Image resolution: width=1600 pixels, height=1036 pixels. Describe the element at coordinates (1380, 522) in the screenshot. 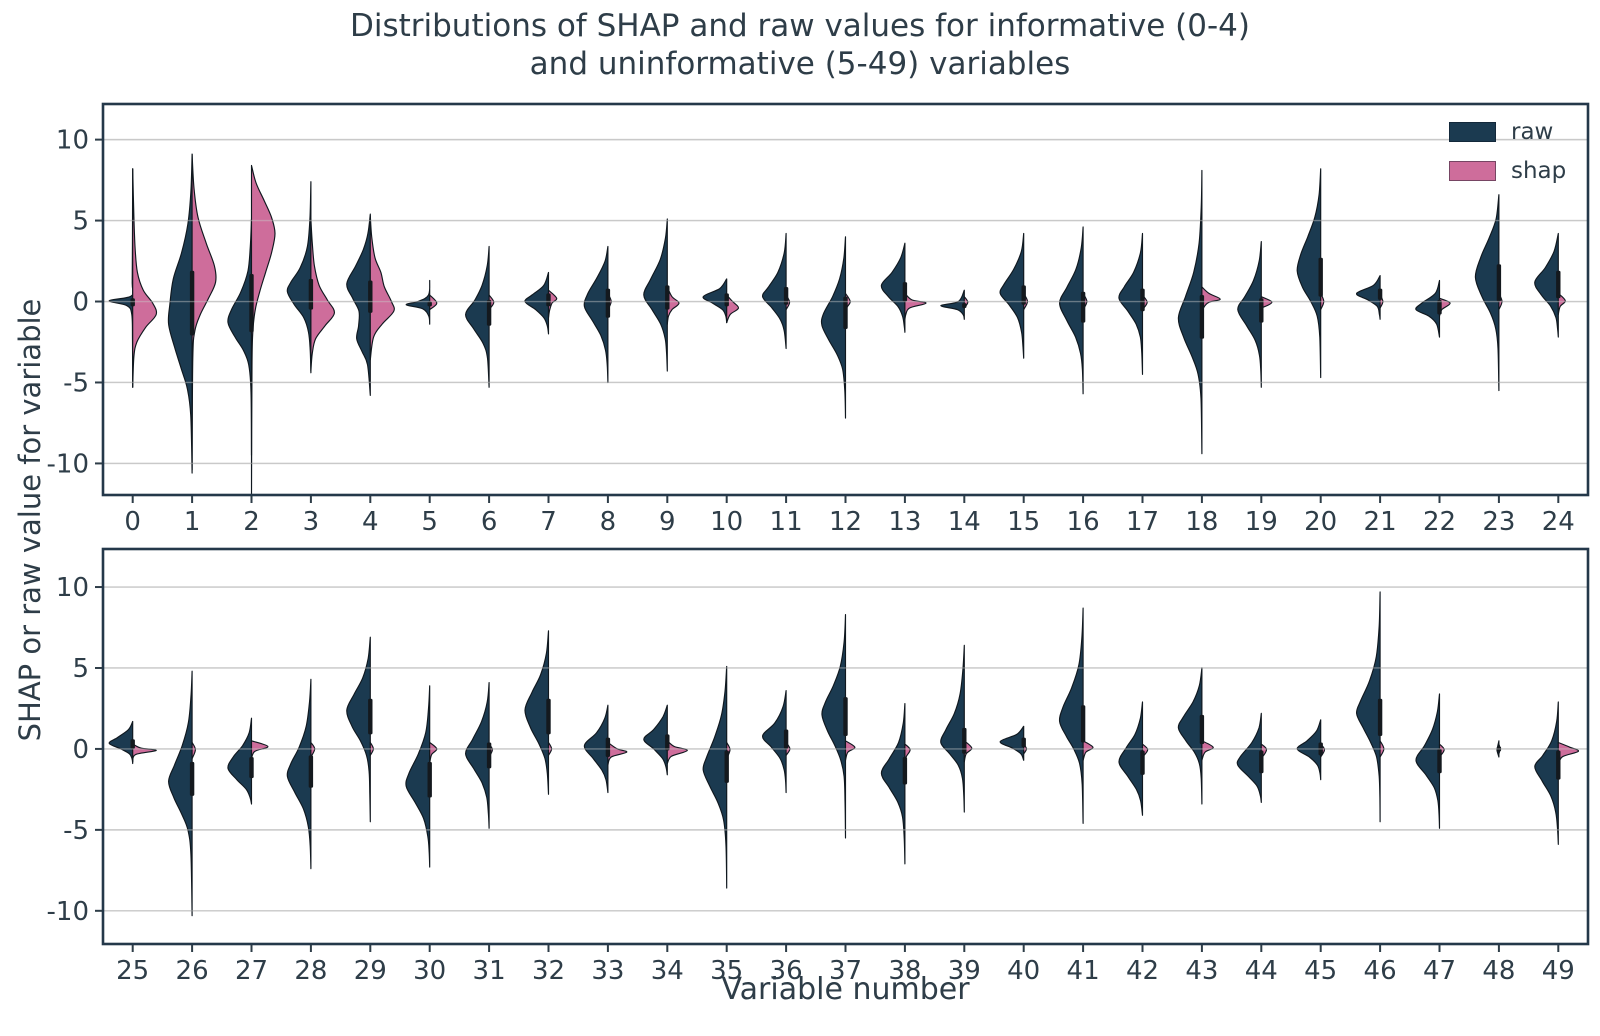

I see `x-tick-label: 21` at that location.